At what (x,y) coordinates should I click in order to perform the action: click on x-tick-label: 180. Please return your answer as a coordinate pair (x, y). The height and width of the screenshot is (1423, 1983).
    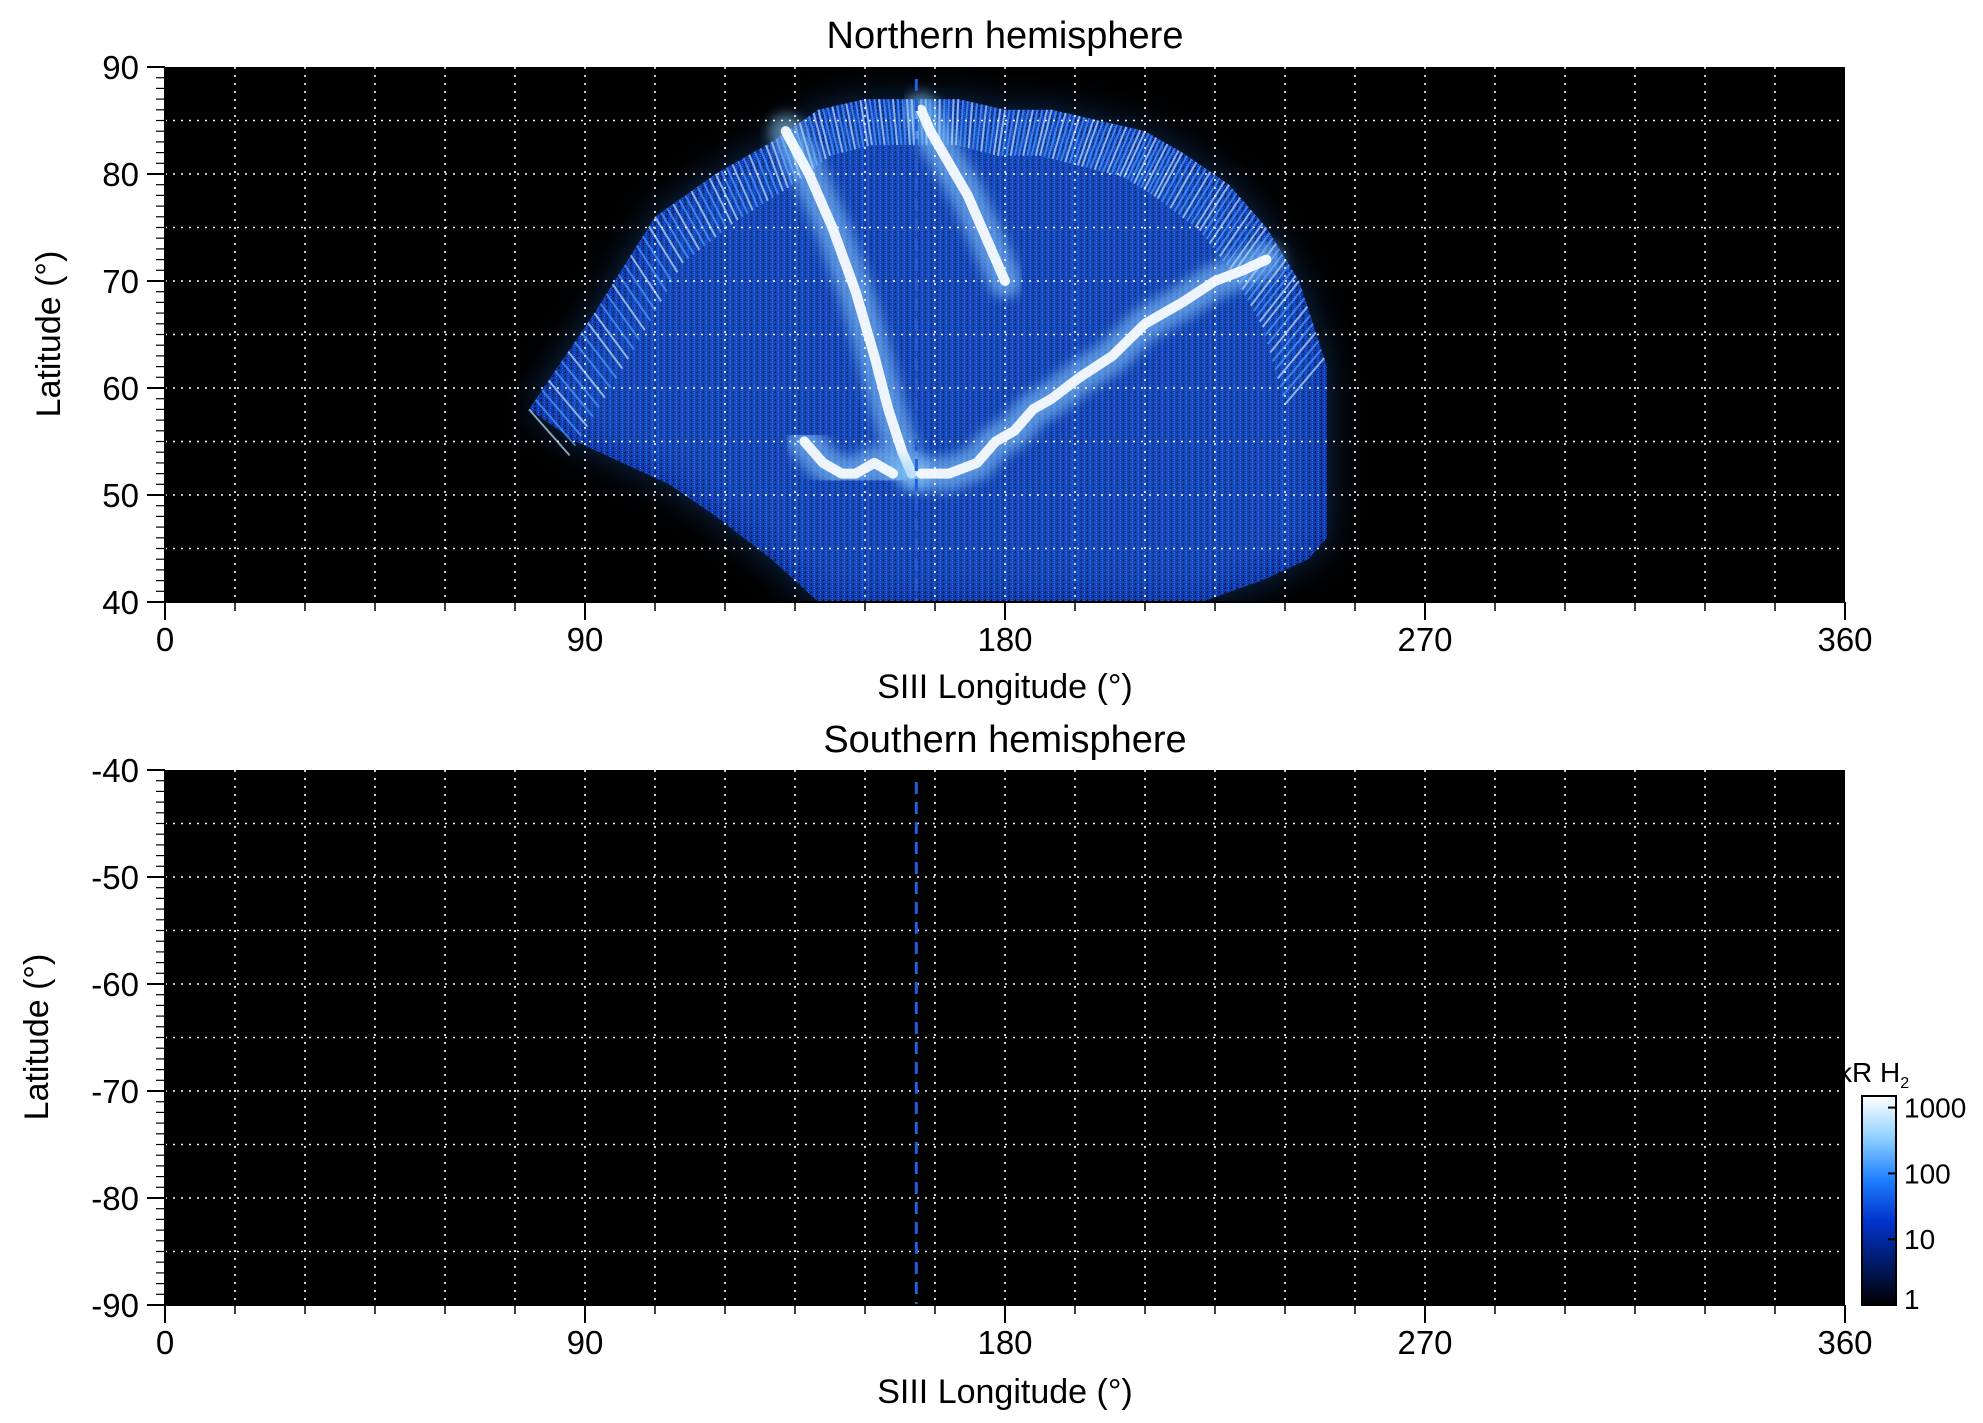
    Looking at the image, I should click on (1004, 639).